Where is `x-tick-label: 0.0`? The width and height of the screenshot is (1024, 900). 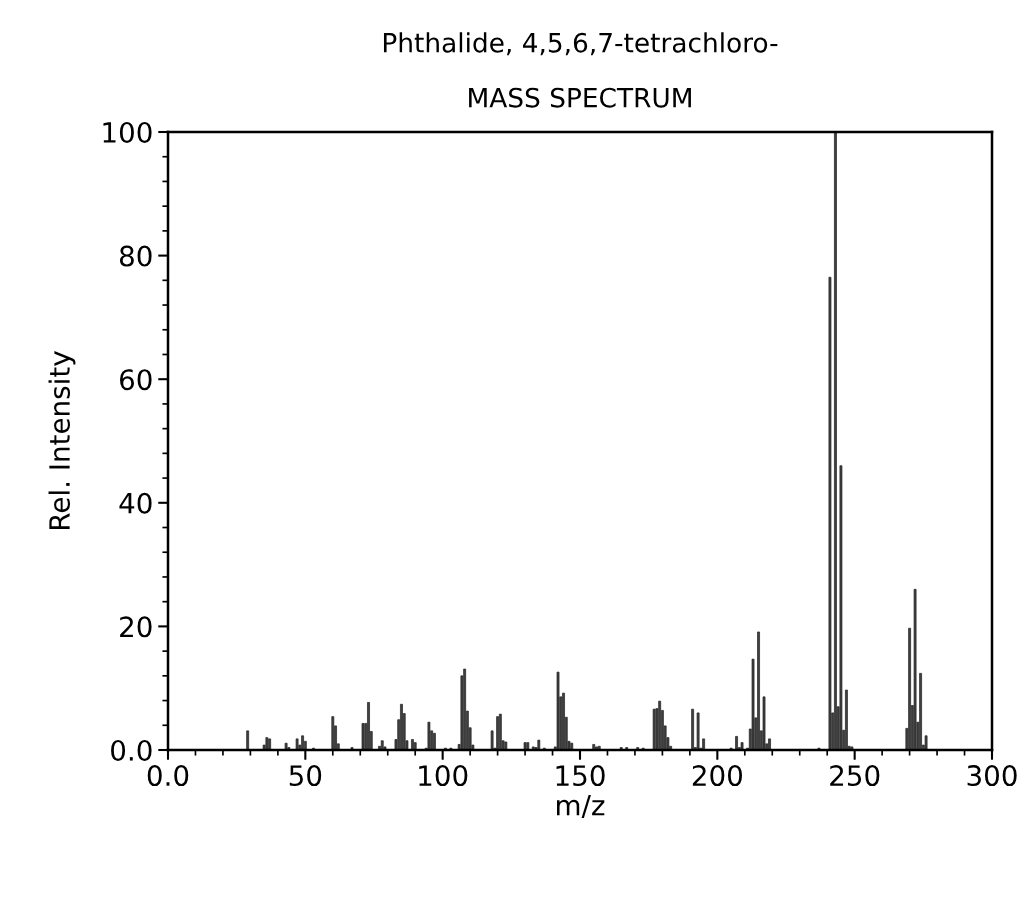 x-tick-label: 0.0 is located at coordinates (168, 776).